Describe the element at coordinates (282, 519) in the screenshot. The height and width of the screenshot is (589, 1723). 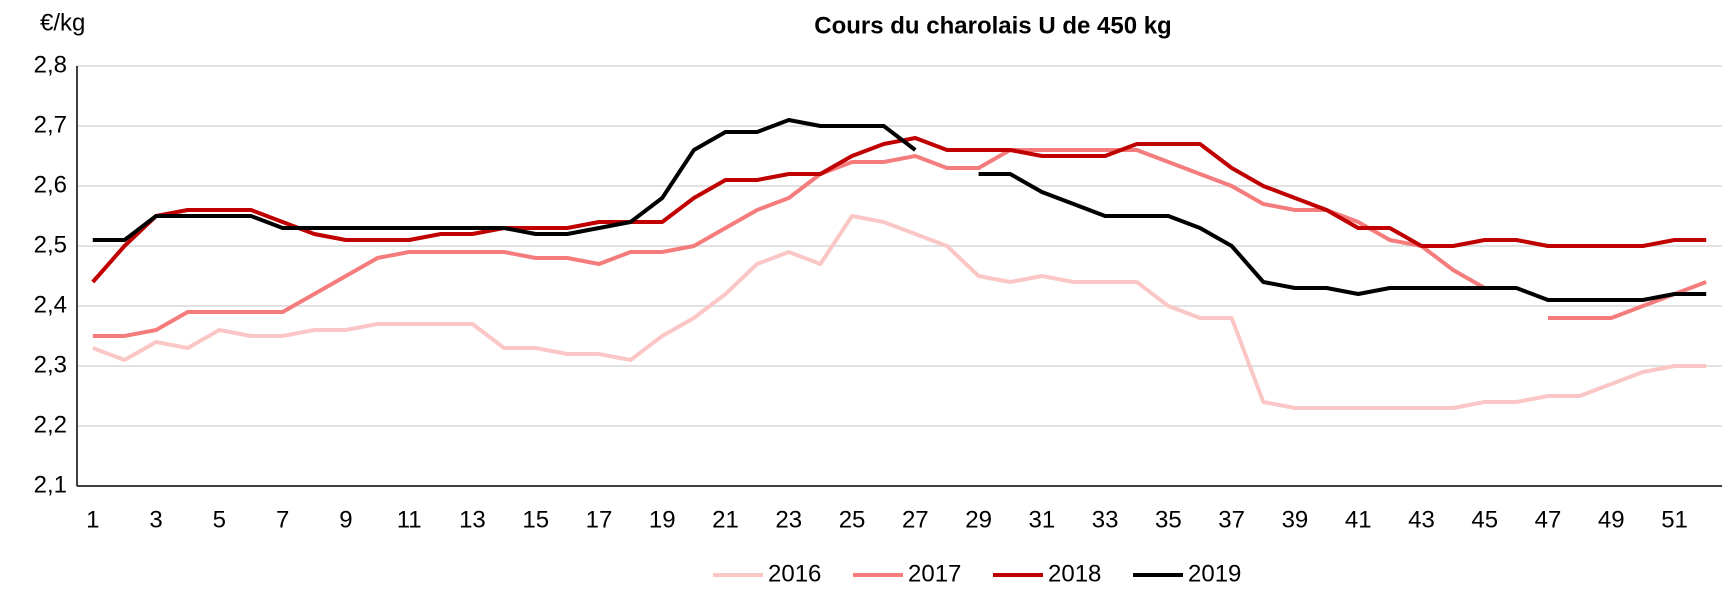
I see `x-tick-label: 7` at that location.